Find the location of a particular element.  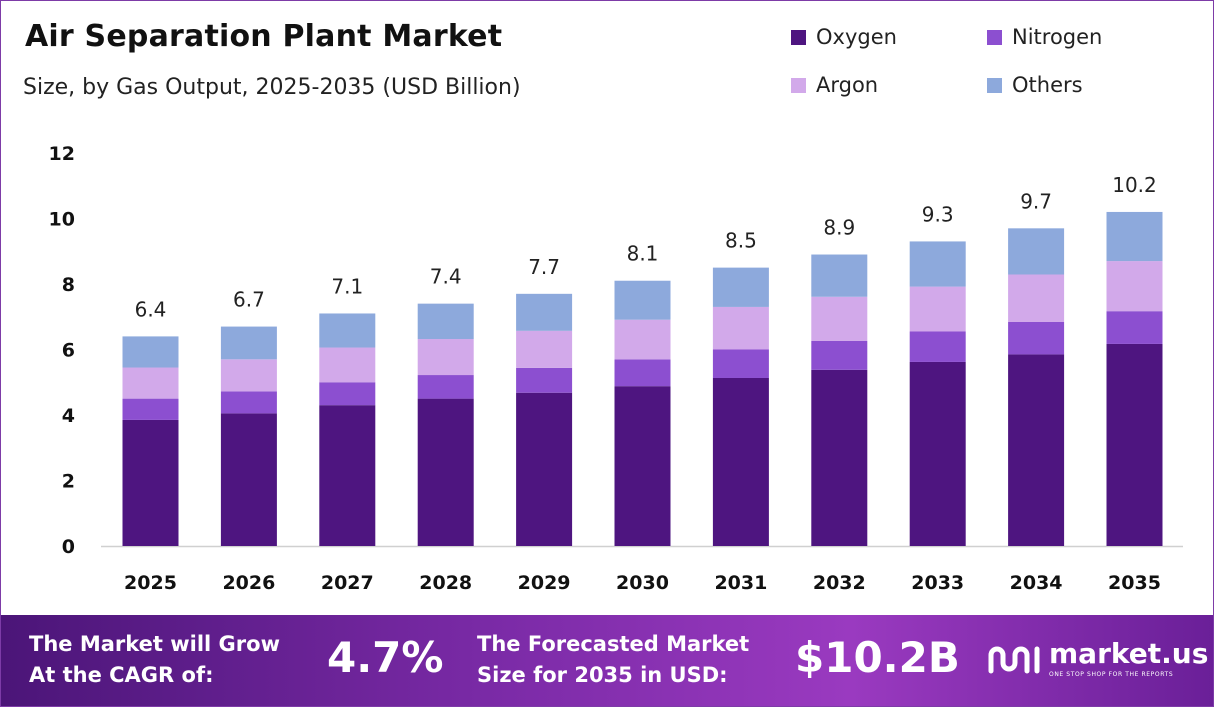

legend-label-others: Others is located at coordinates (1047, 85).